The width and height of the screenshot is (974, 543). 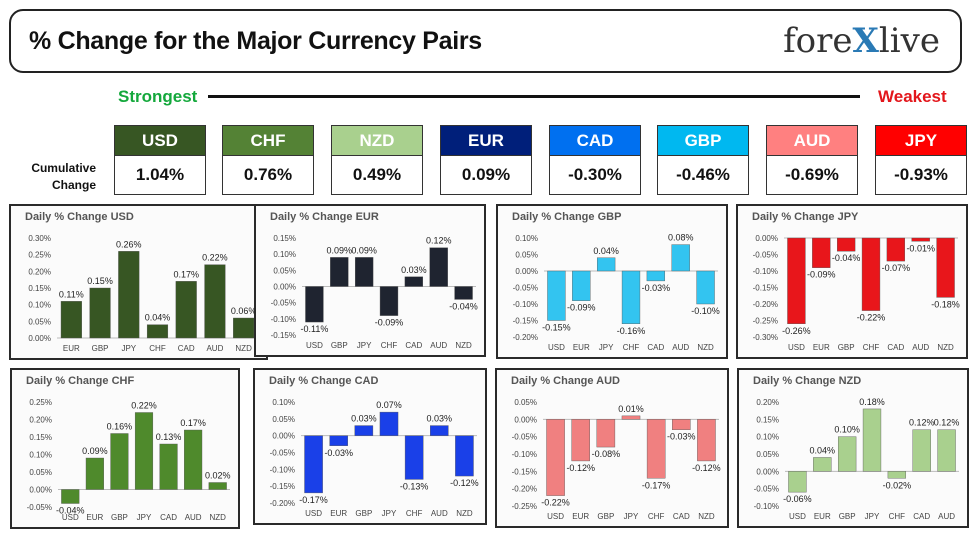 I want to click on data-label: -0.08%, so click(x=606, y=454).